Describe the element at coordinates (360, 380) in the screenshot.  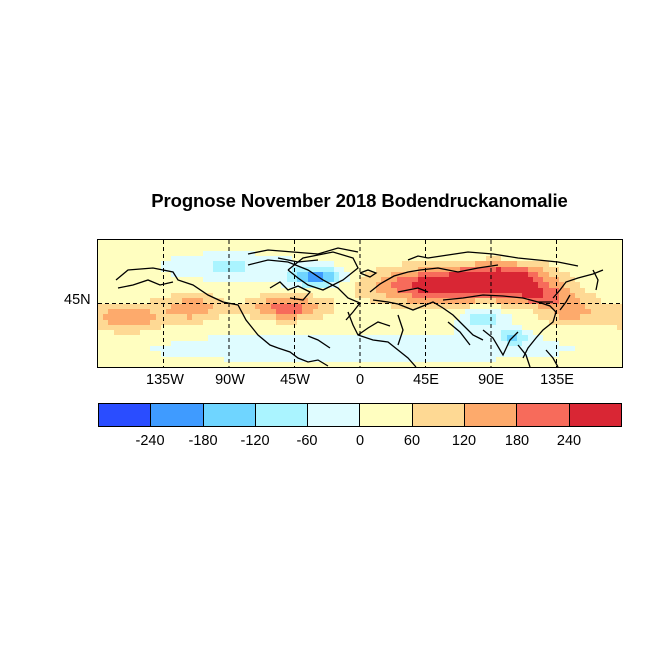
I see `x-tick-label: 0` at that location.